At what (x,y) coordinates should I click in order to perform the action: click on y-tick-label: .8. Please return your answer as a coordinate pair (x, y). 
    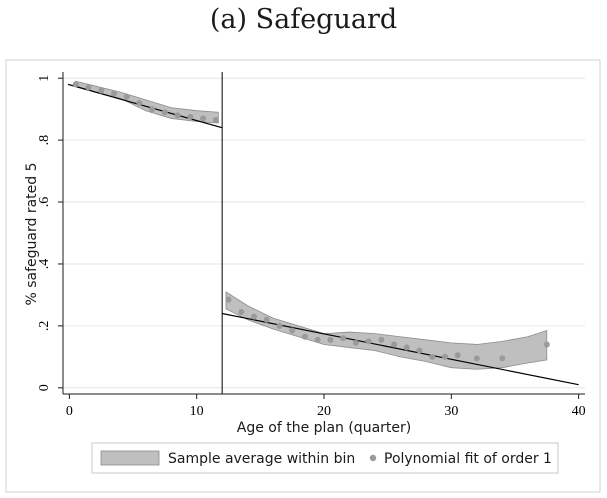
    Looking at the image, I should click on (44, 140).